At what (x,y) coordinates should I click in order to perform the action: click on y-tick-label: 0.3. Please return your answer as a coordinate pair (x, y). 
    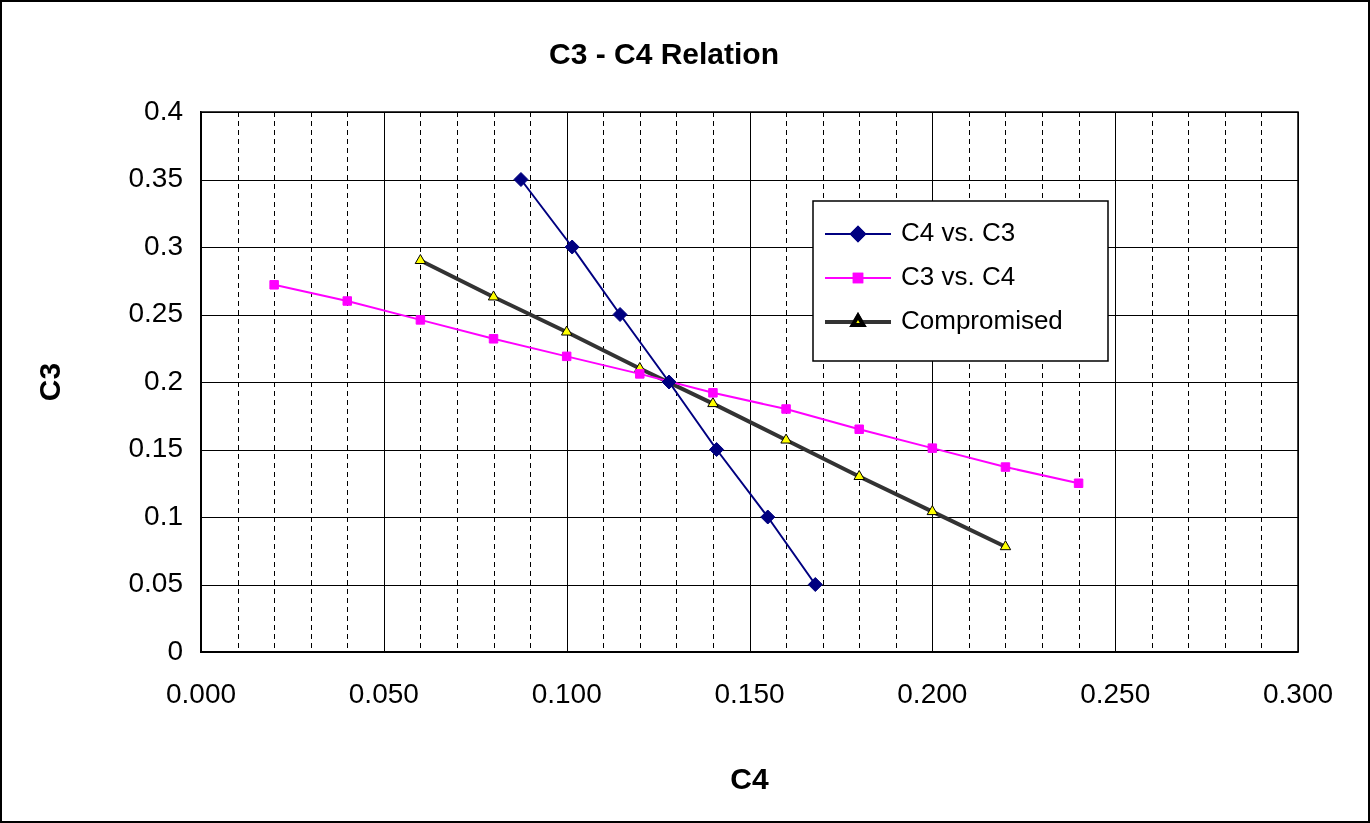
    Looking at the image, I should click on (163, 245).